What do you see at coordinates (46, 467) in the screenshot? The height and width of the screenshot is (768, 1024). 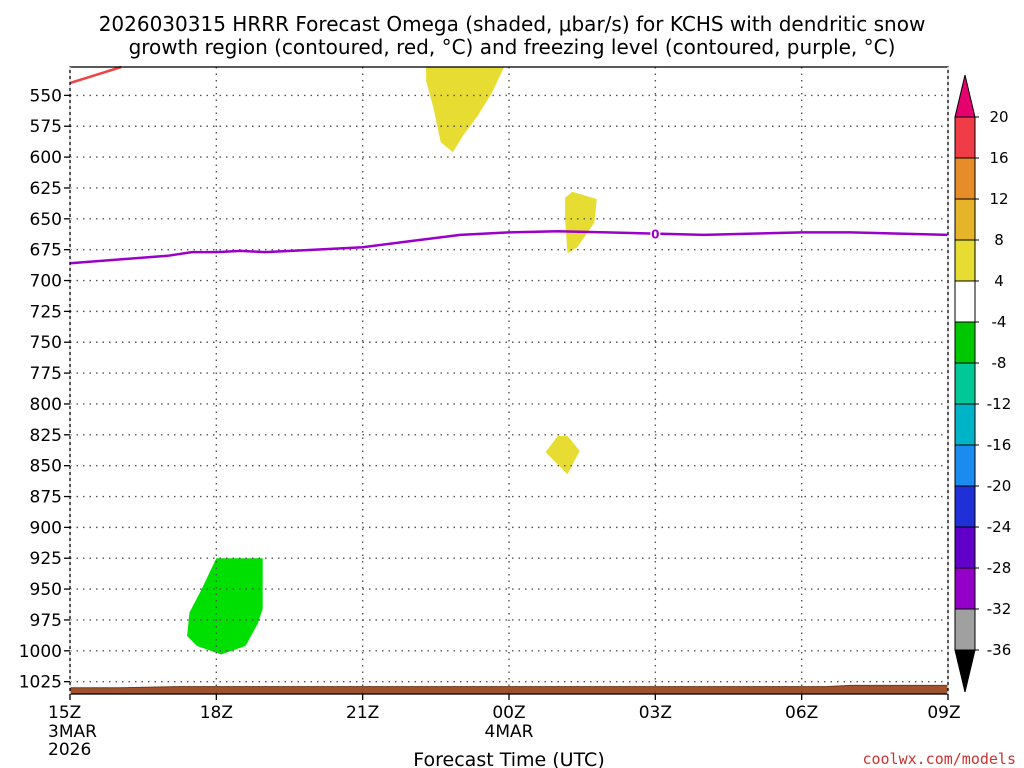 I see `y-tick-label-850: 850` at bounding box center [46, 467].